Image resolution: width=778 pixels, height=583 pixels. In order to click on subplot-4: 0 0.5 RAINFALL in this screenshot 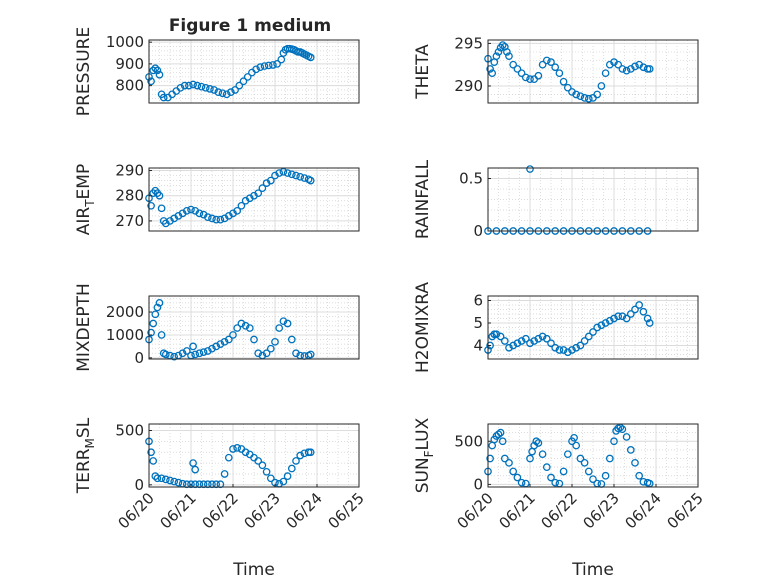, I will do `click(556, 199)`.